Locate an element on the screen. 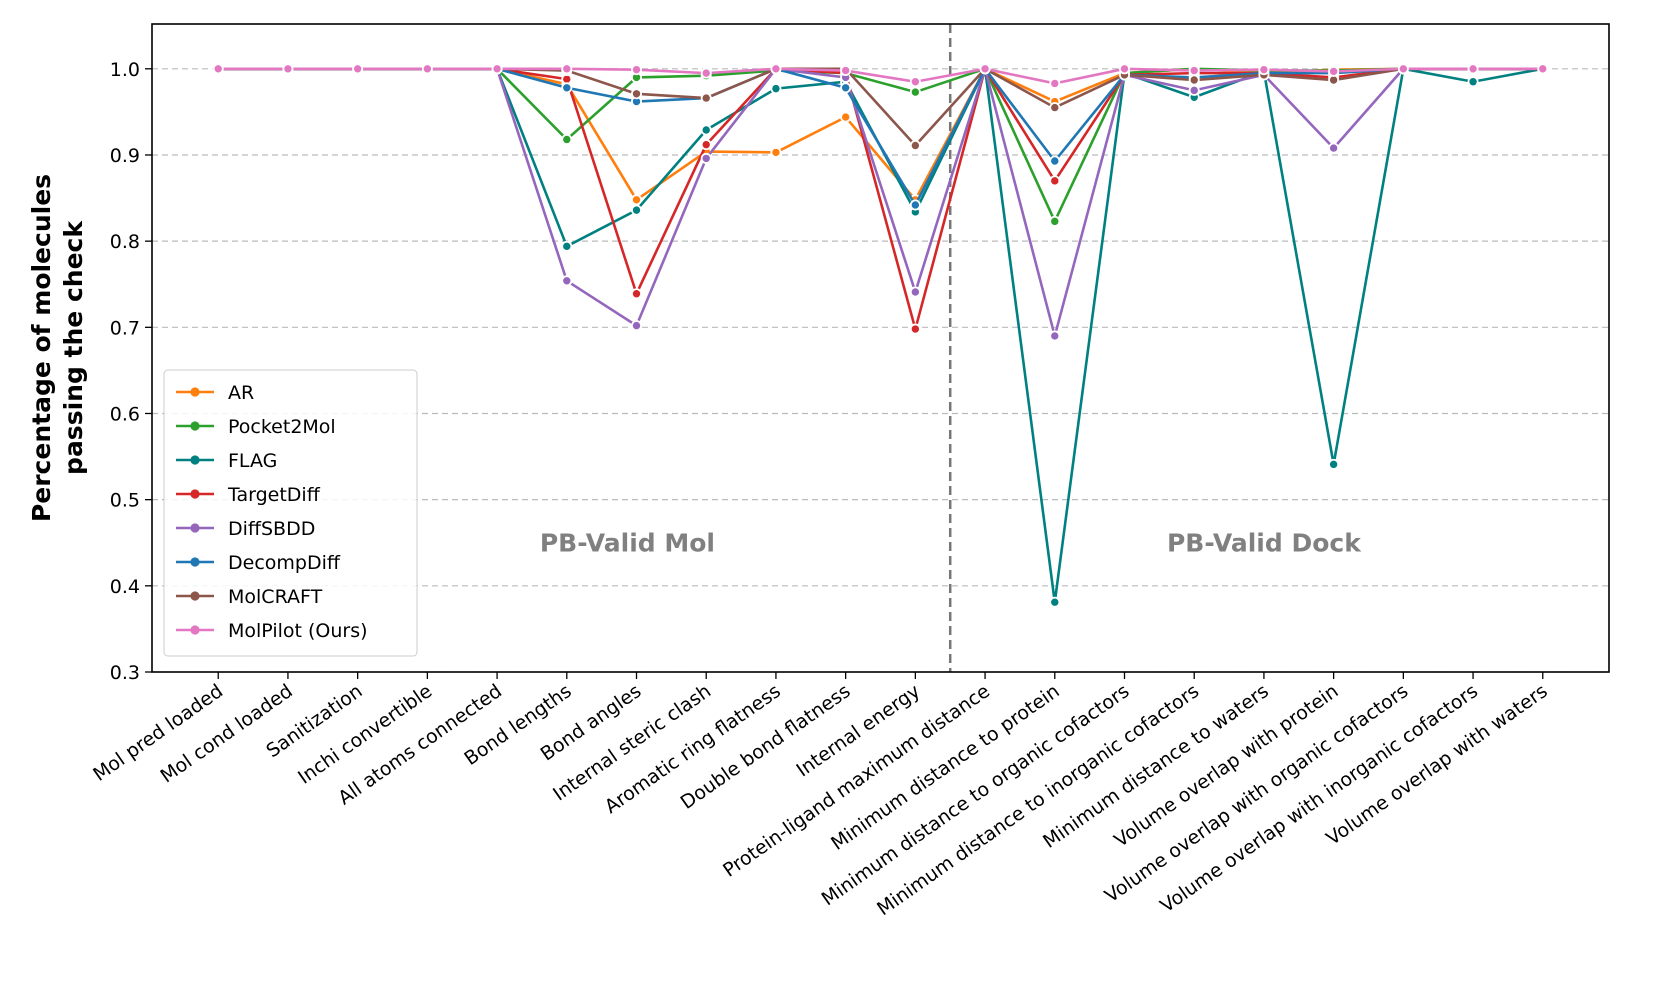 The height and width of the screenshot is (997, 1661). y-tick-label: 0.8 is located at coordinates (125, 242).